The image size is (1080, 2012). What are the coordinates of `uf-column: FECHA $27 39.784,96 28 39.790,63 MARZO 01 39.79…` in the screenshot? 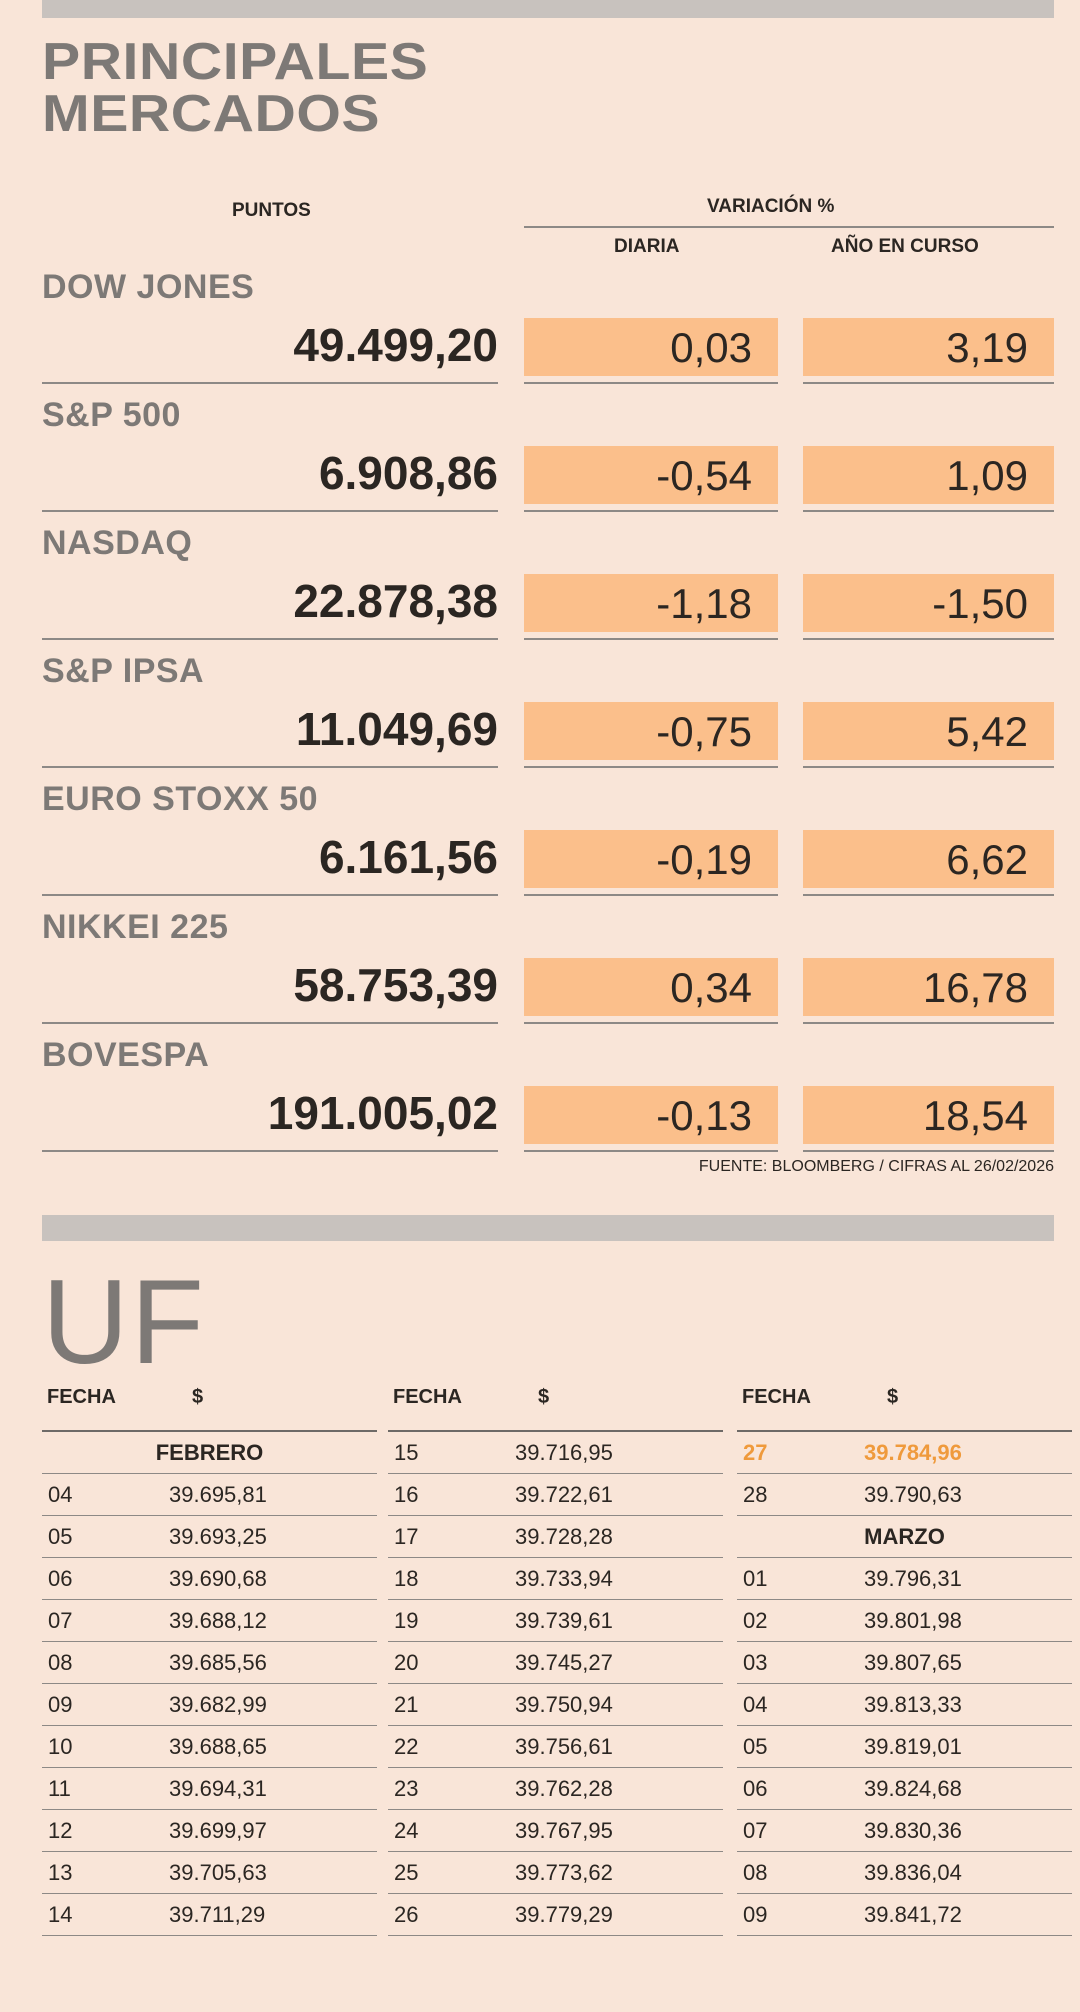 It's located at (904, 1661).